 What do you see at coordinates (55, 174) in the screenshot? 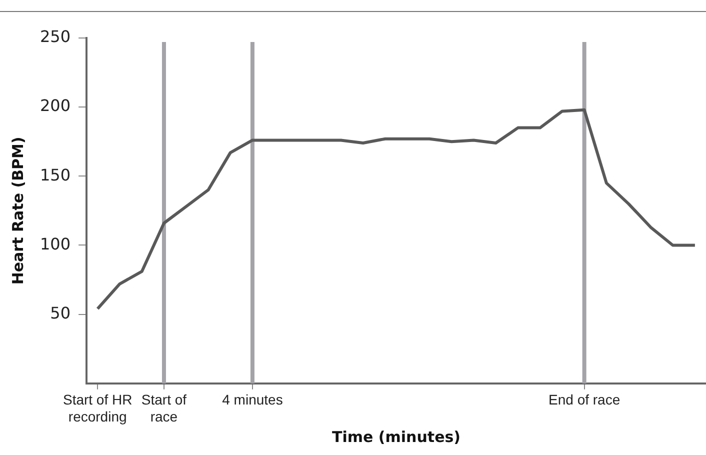
I see `y-tick-label: 150` at bounding box center [55, 174].